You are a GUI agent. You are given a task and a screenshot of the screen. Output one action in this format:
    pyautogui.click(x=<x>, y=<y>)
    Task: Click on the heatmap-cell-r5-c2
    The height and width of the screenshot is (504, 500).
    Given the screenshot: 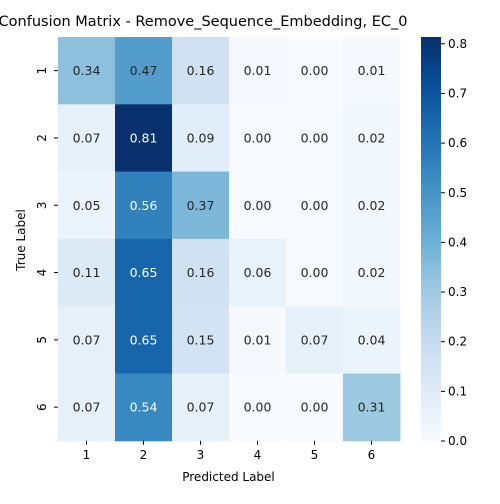 What is the action you would take?
    pyautogui.click(x=144, y=340)
    